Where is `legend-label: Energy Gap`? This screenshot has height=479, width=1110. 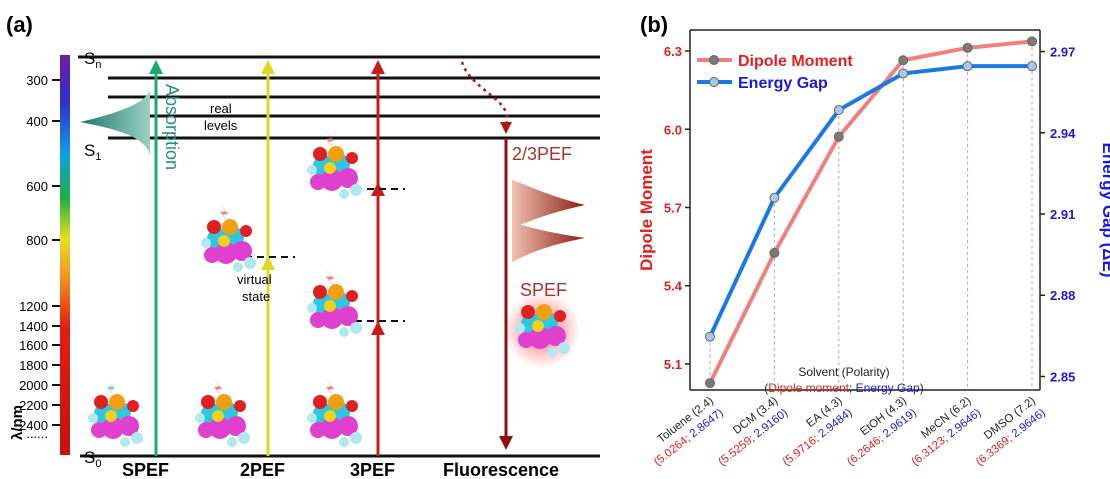
legend-label: Energy Gap is located at coordinates (783, 83).